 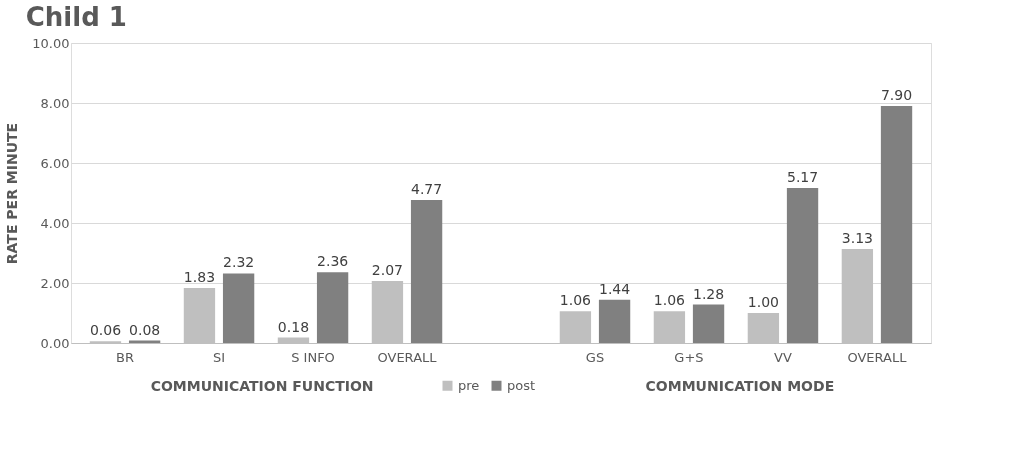 What do you see at coordinates (469, 385) in the screenshot?
I see `legend-label: pre` at bounding box center [469, 385].